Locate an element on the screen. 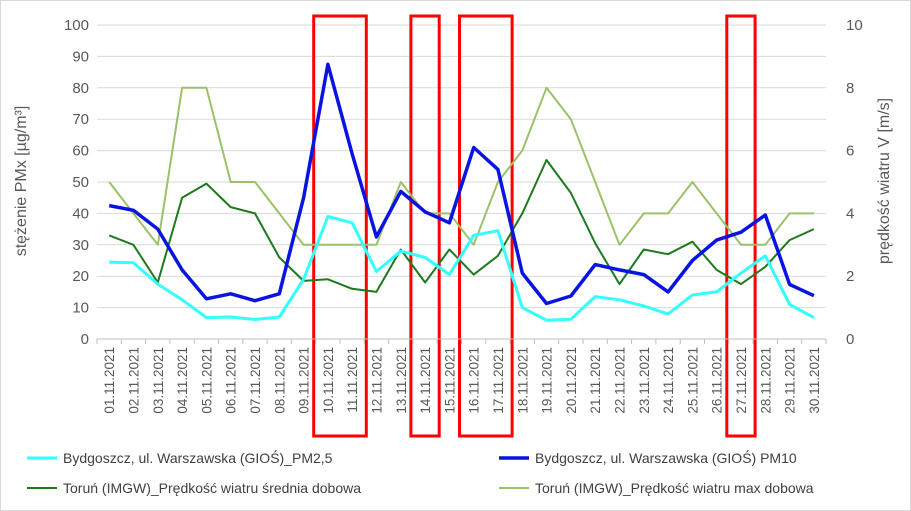 Image resolution: width=911 pixels, height=511 pixels. y-tick-label-right: 4 is located at coordinates (850, 213).